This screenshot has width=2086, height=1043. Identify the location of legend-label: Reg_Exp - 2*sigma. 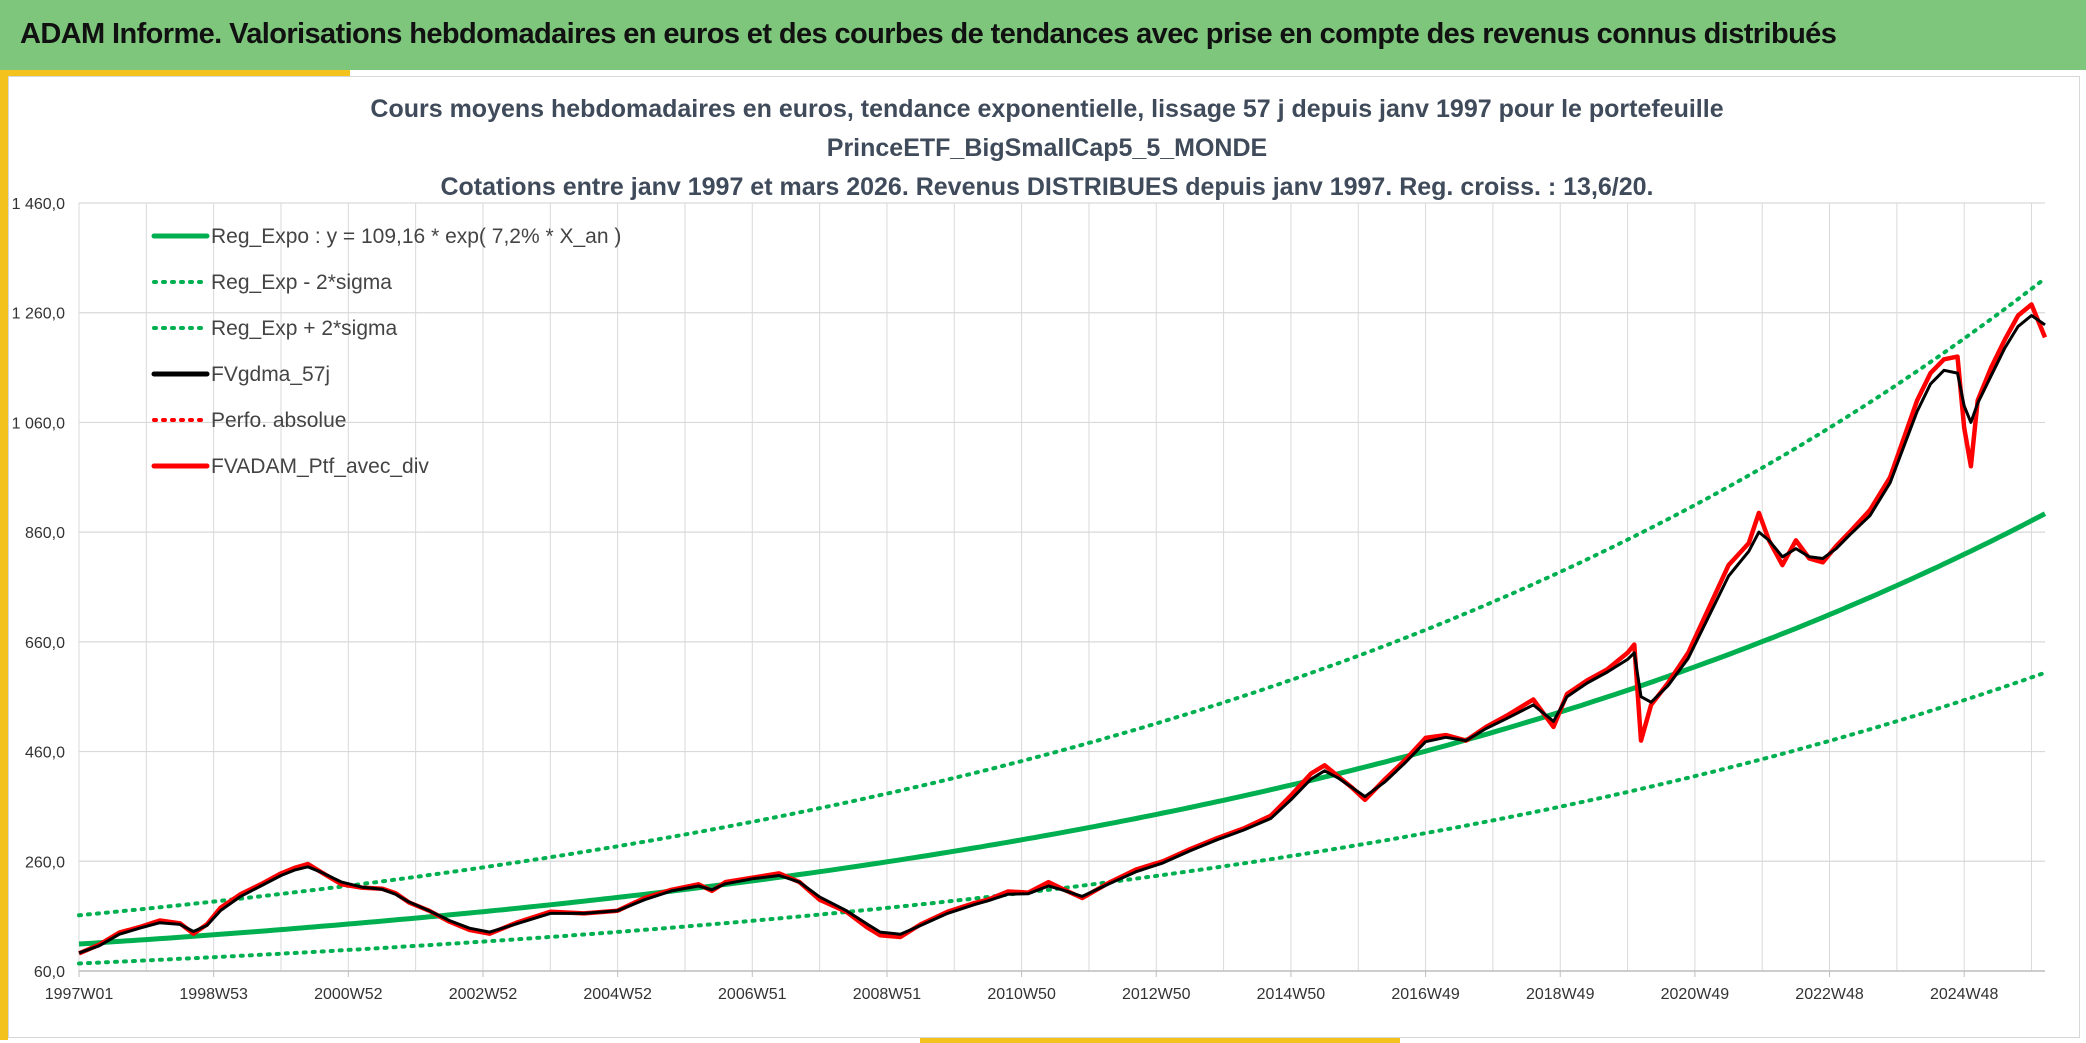
(301, 282).